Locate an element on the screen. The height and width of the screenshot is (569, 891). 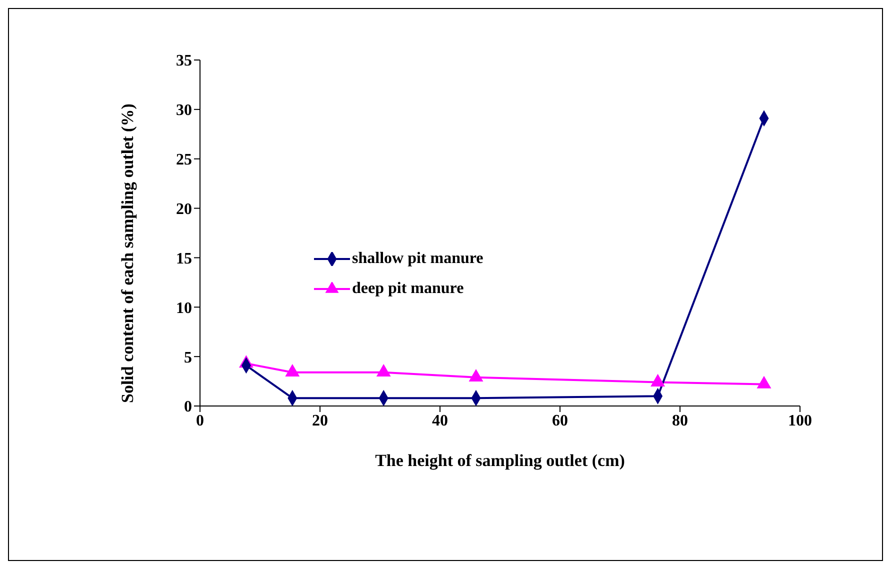
x-tick-label: 0 is located at coordinates (200, 421).